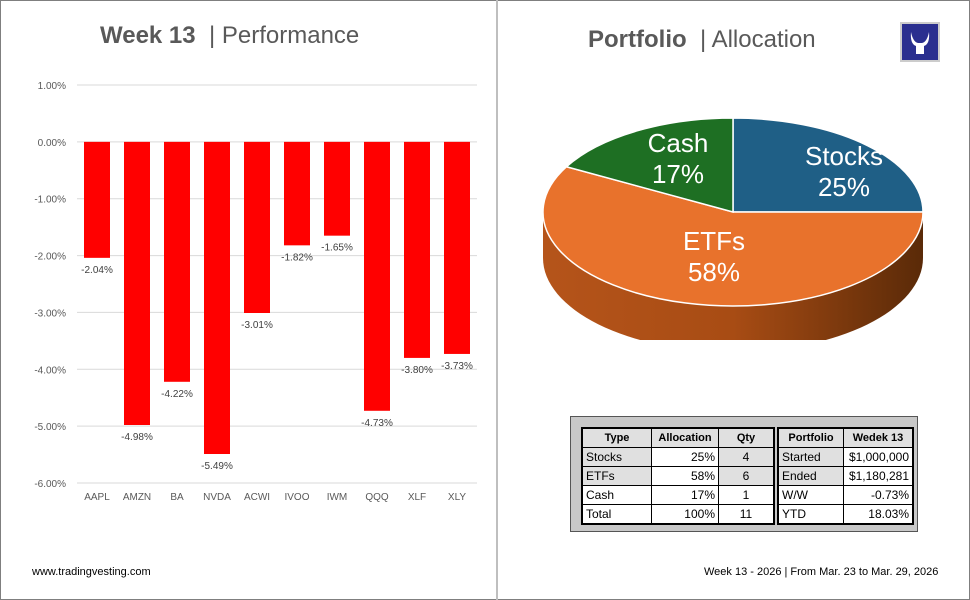  I want to click on col-header: Portfolio, so click(810, 437).